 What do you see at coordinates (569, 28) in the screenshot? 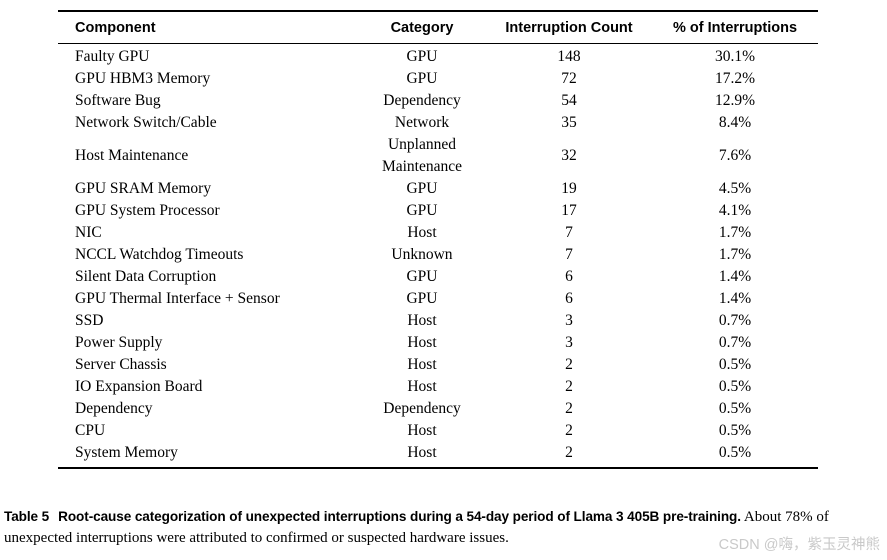
I see `column-header-interruption-count: Interruption Count` at bounding box center [569, 28].